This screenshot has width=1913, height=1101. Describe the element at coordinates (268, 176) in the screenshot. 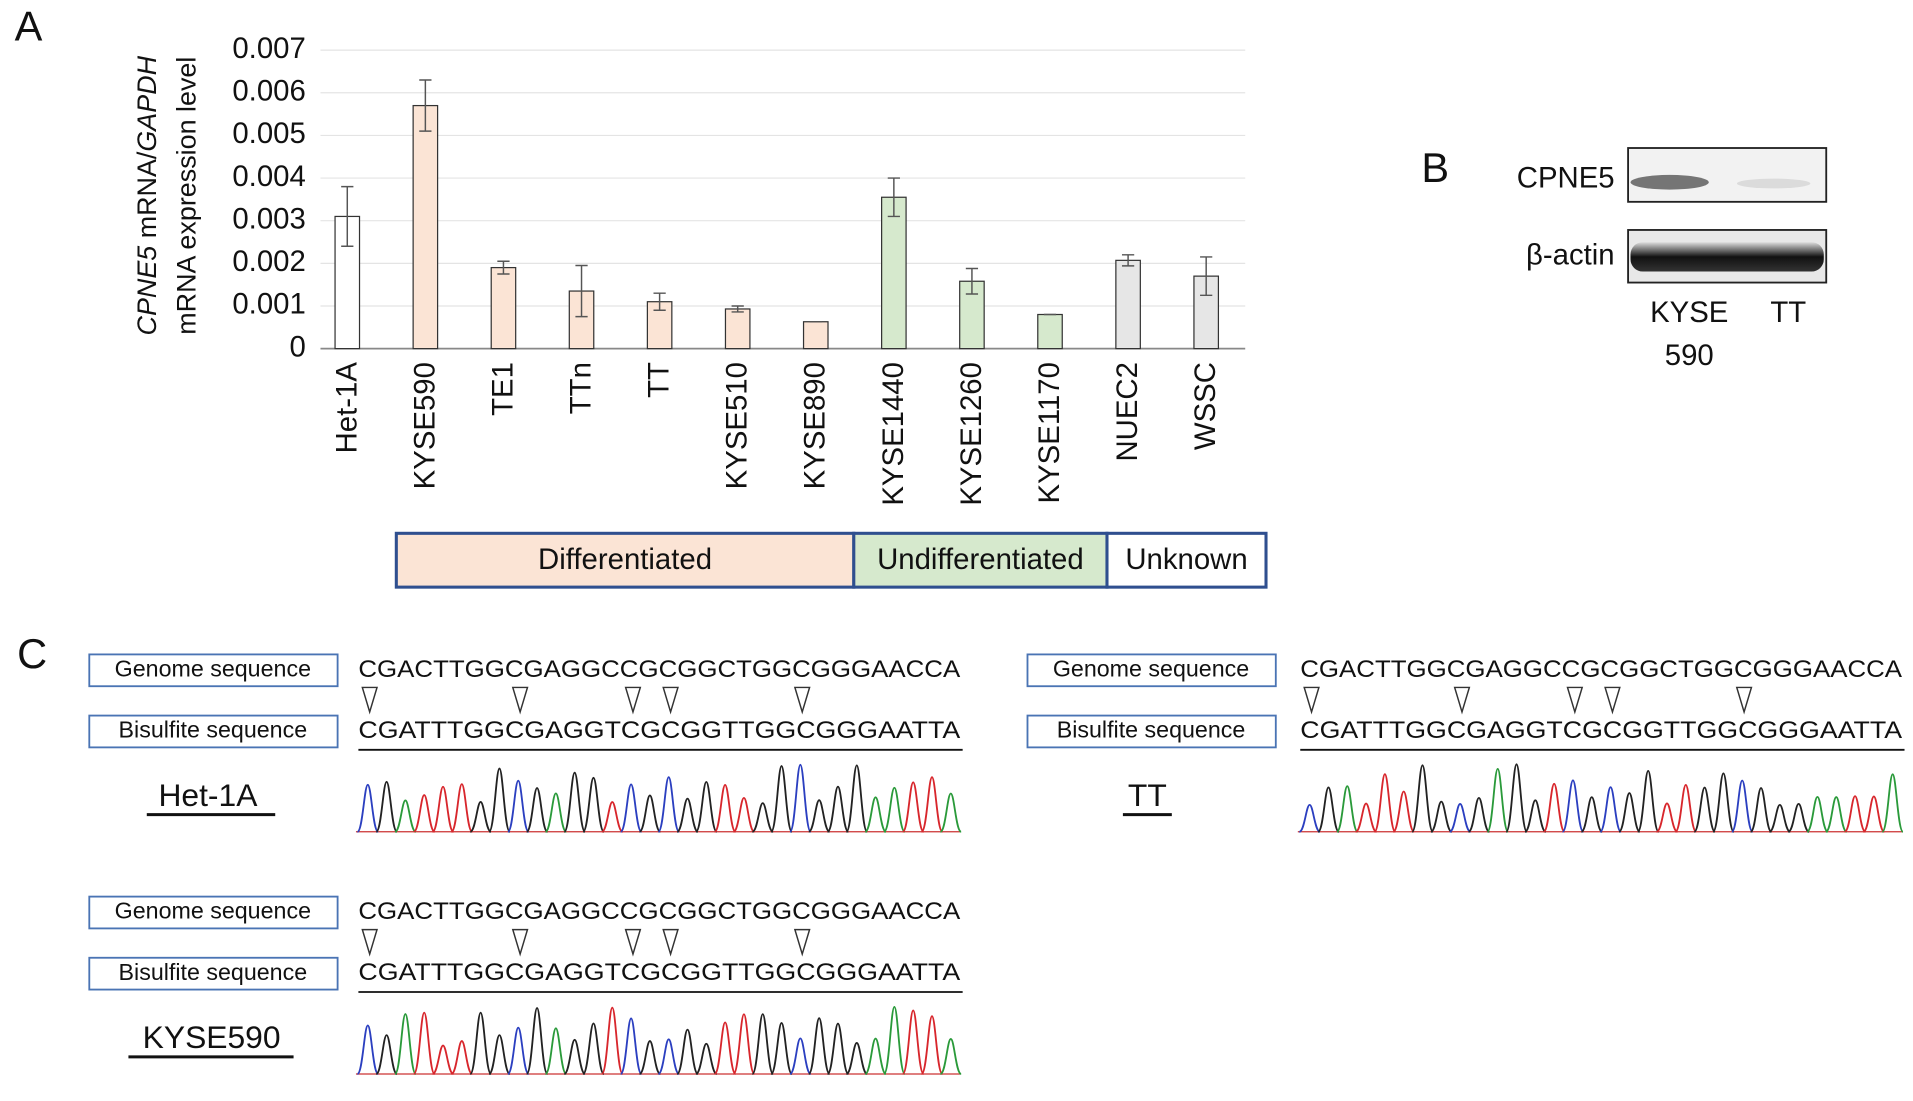

I see `y-tick-label: 0.004` at that location.